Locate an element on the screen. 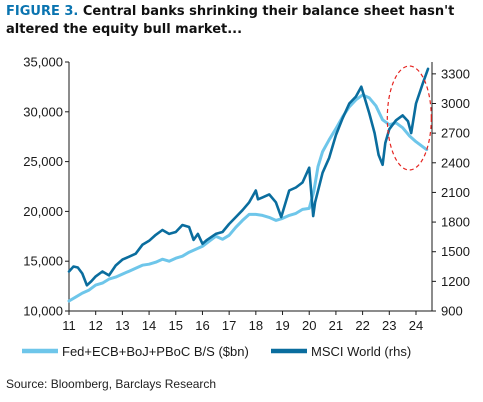  x-tick-label: 19 is located at coordinates (282, 325).